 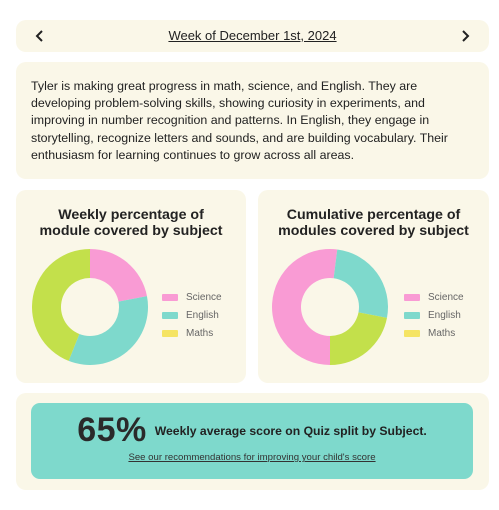 What do you see at coordinates (361, 283) in the screenshot?
I see `cumulative-slice-english` at bounding box center [361, 283].